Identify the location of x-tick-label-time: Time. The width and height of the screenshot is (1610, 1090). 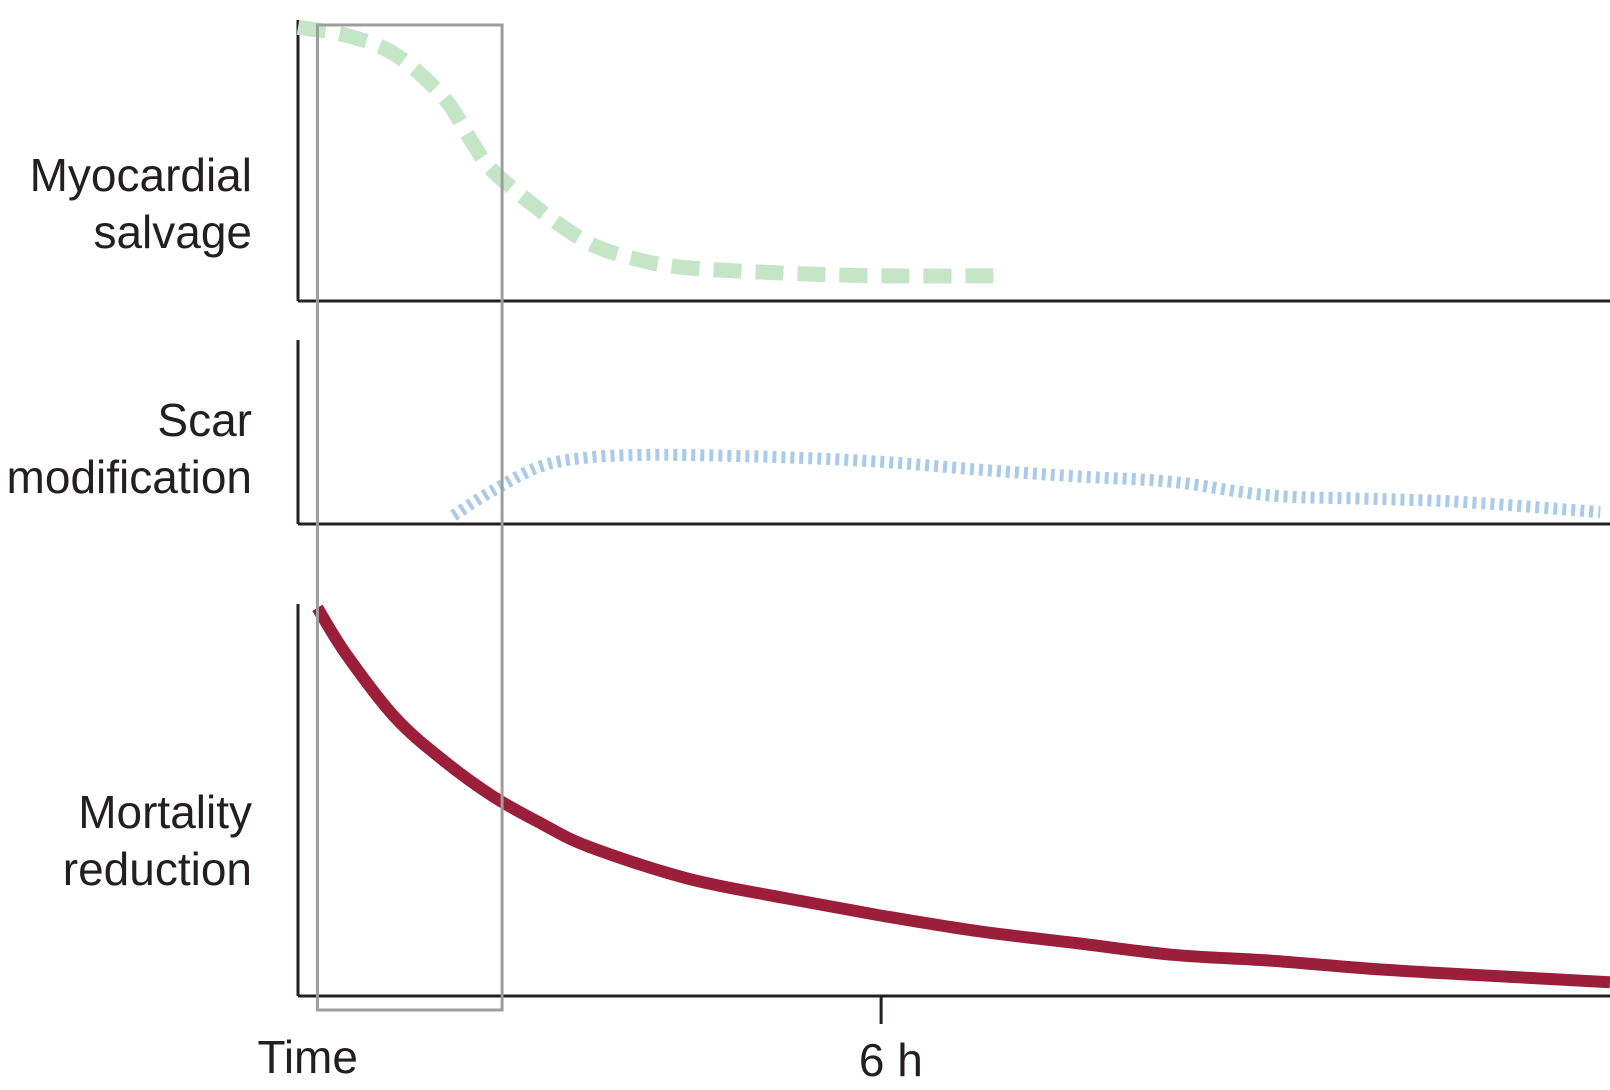
(307, 1057).